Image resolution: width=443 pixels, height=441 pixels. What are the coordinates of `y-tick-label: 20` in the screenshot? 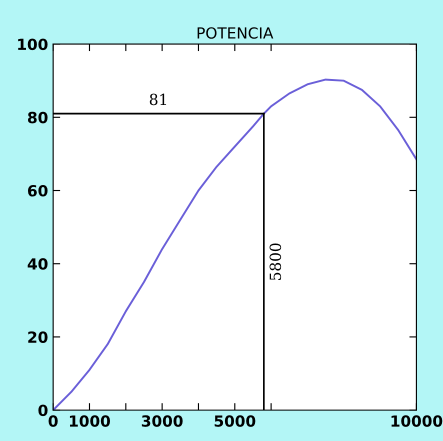 It's located at (38, 337).